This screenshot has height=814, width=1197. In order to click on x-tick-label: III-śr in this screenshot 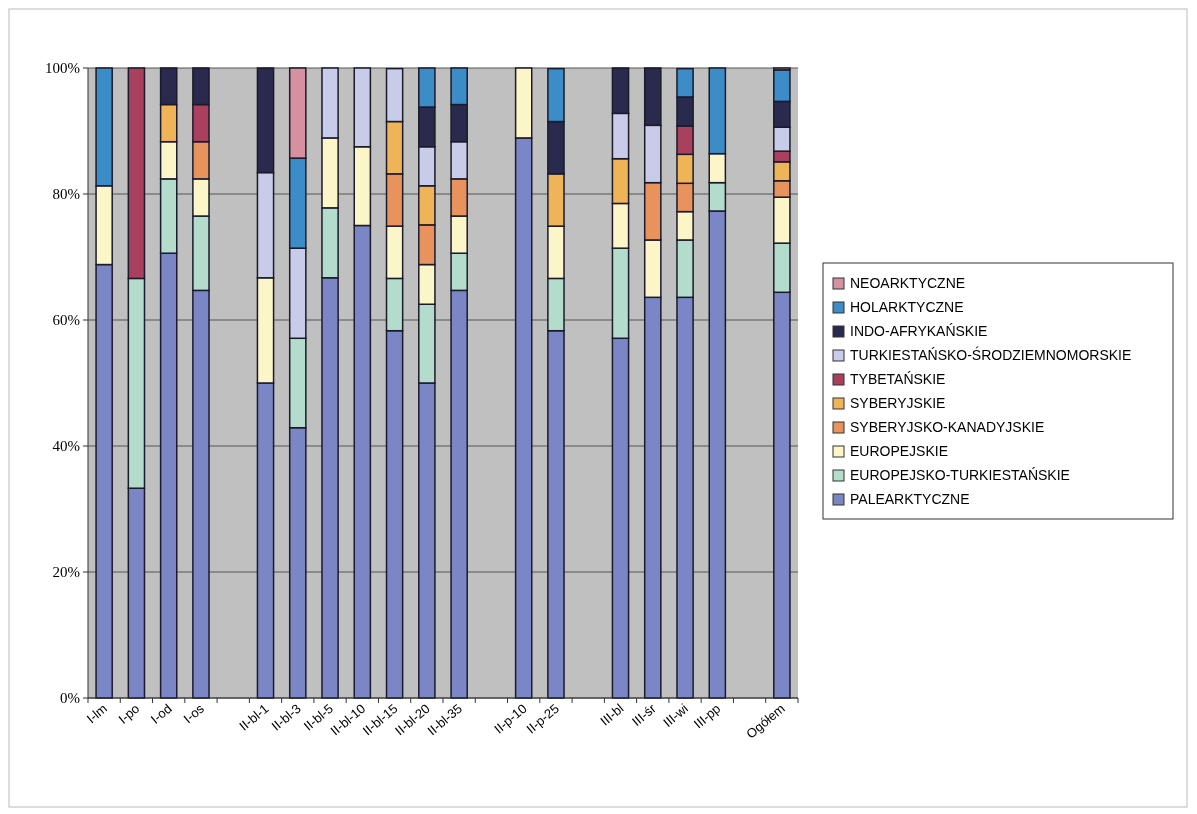, I will do `click(644, 715)`.